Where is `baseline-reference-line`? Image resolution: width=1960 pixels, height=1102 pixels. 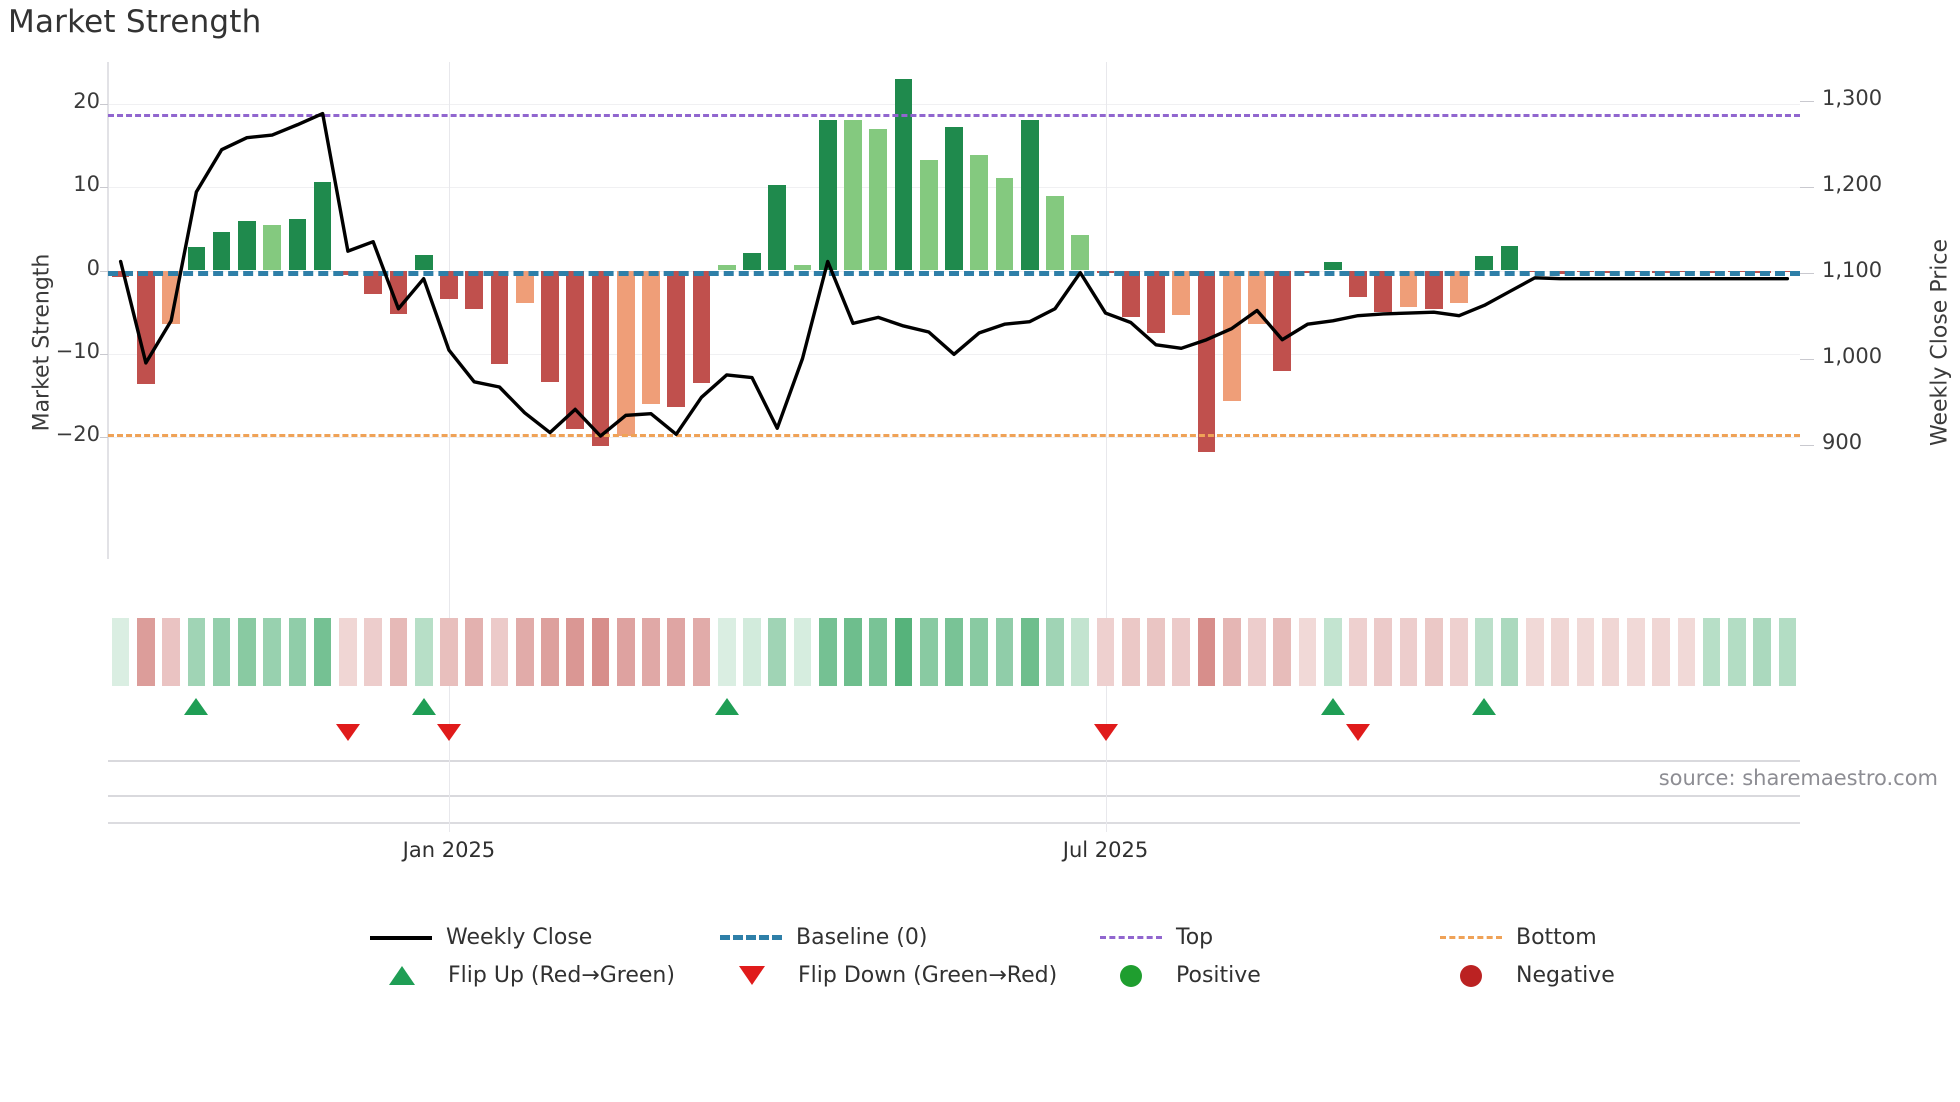 baseline-reference-line is located at coordinates (954, 273).